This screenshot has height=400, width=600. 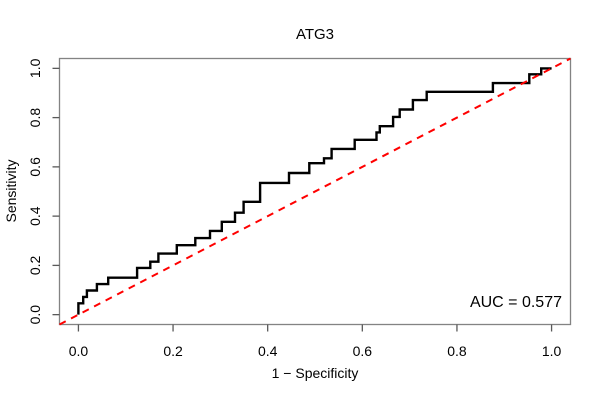 What do you see at coordinates (173, 351) in the screenshot?
I see `x-tick-label: 0.2` at bounding box center [173, 351].